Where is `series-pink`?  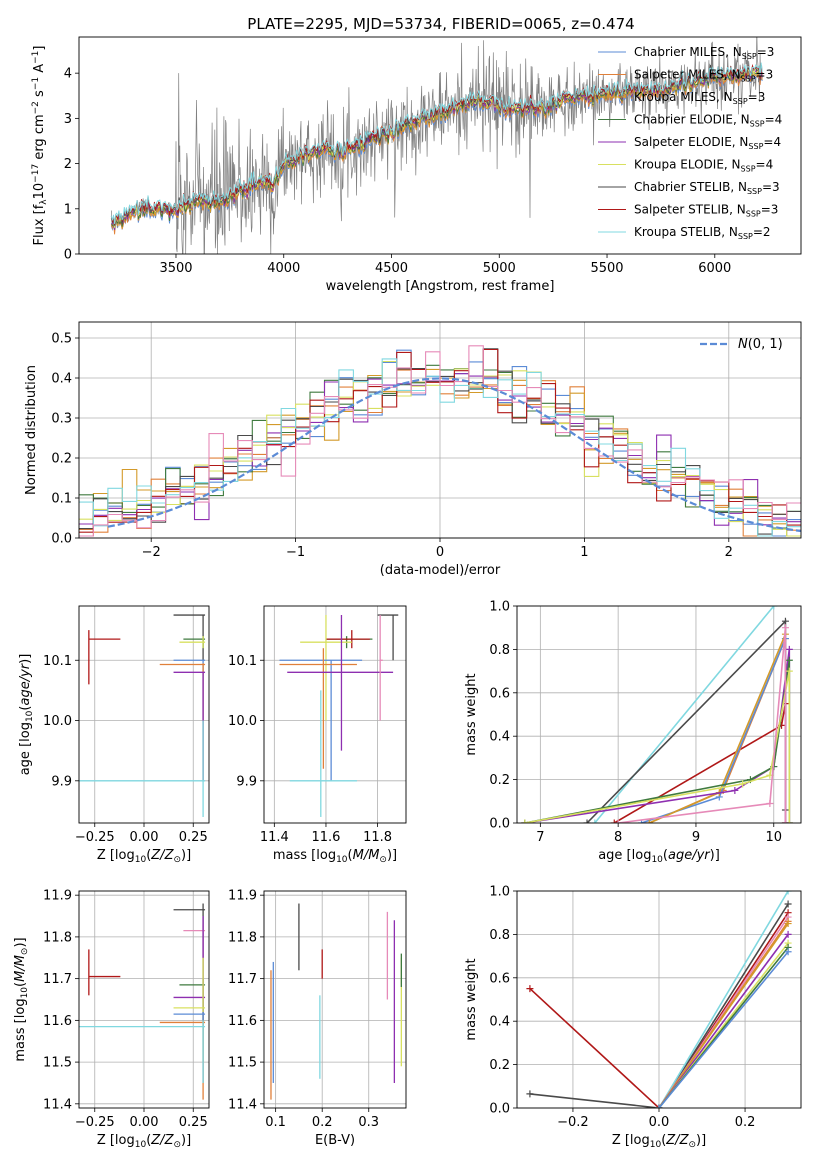
series-pink is located at coordinates (702, 725).